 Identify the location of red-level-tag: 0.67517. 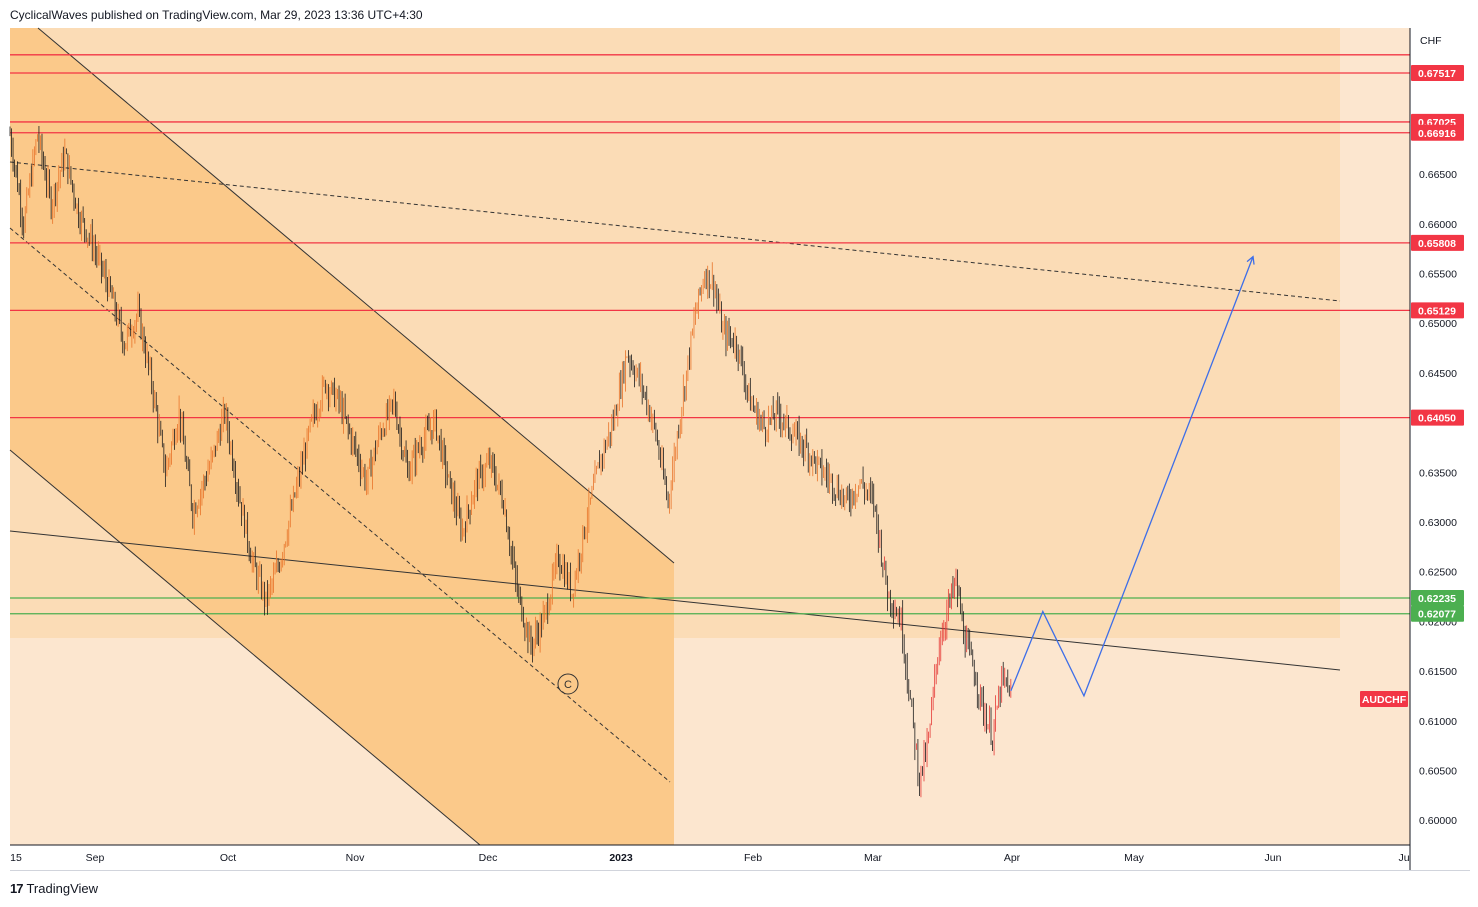
(1437, 74).